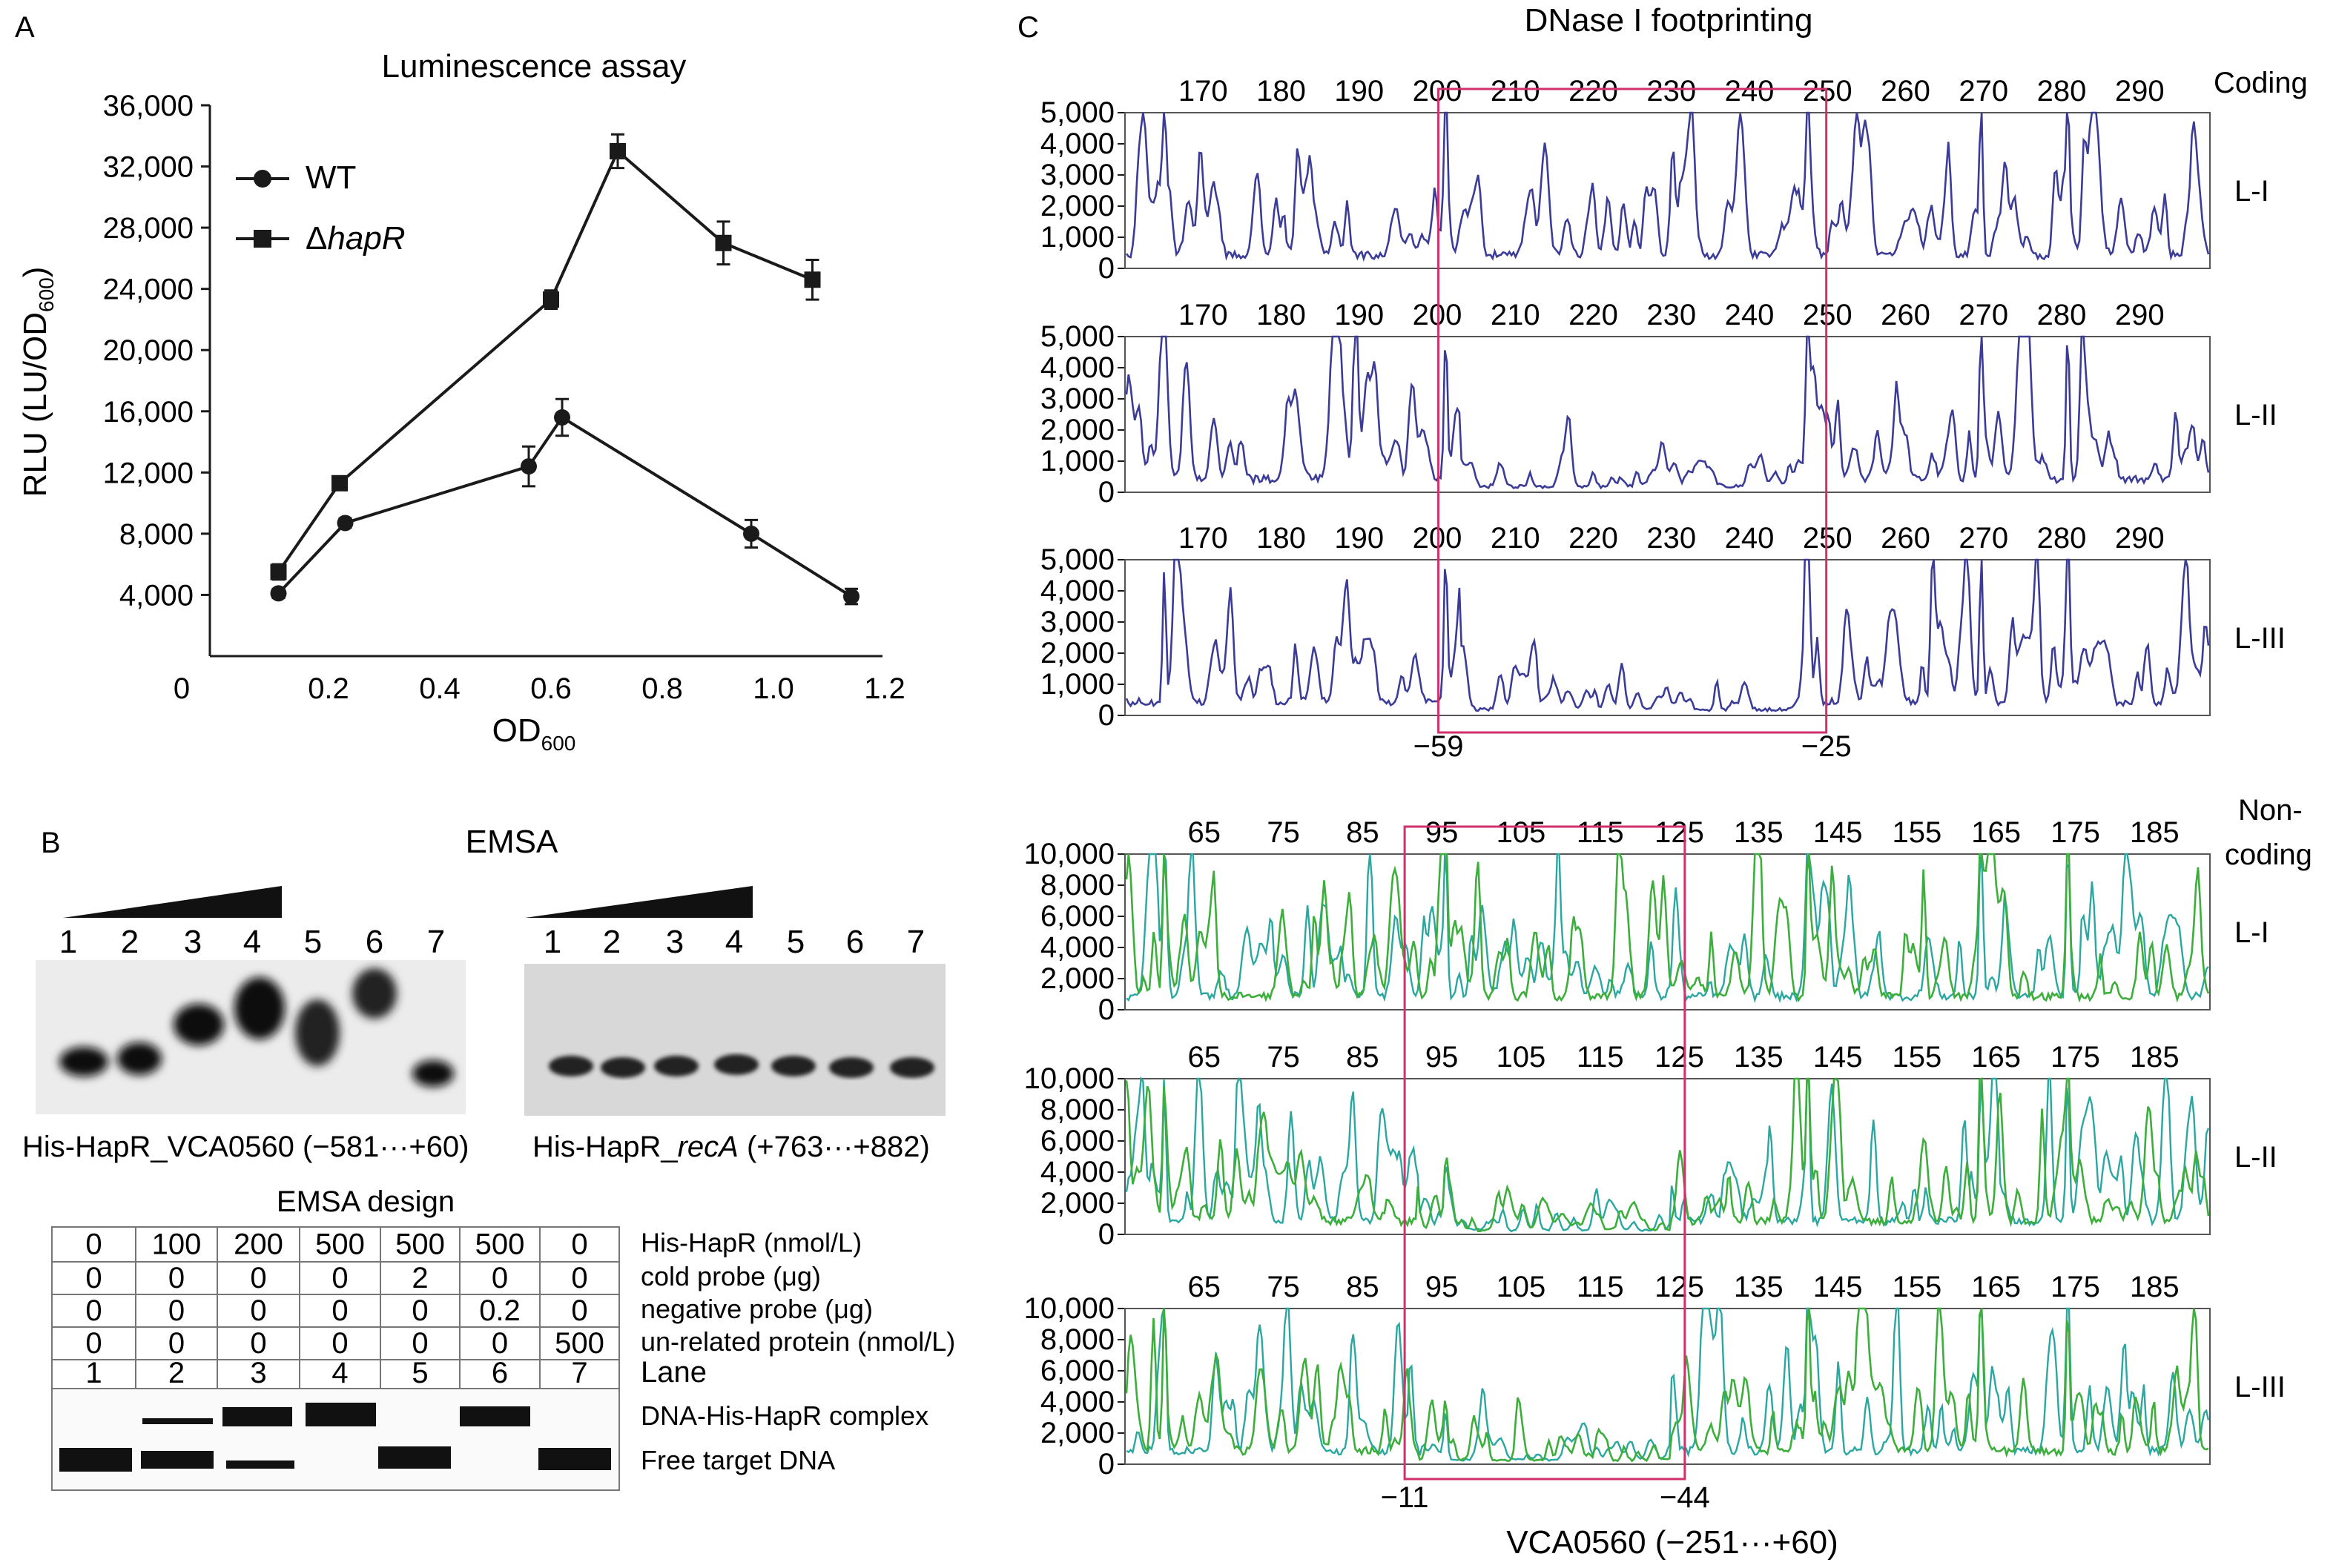 The height and width of the screenshot is (1568, 2336). Describe the element at coordinates (251, 1037) in the screenshot. I see `emsa-left-gel` at that location.